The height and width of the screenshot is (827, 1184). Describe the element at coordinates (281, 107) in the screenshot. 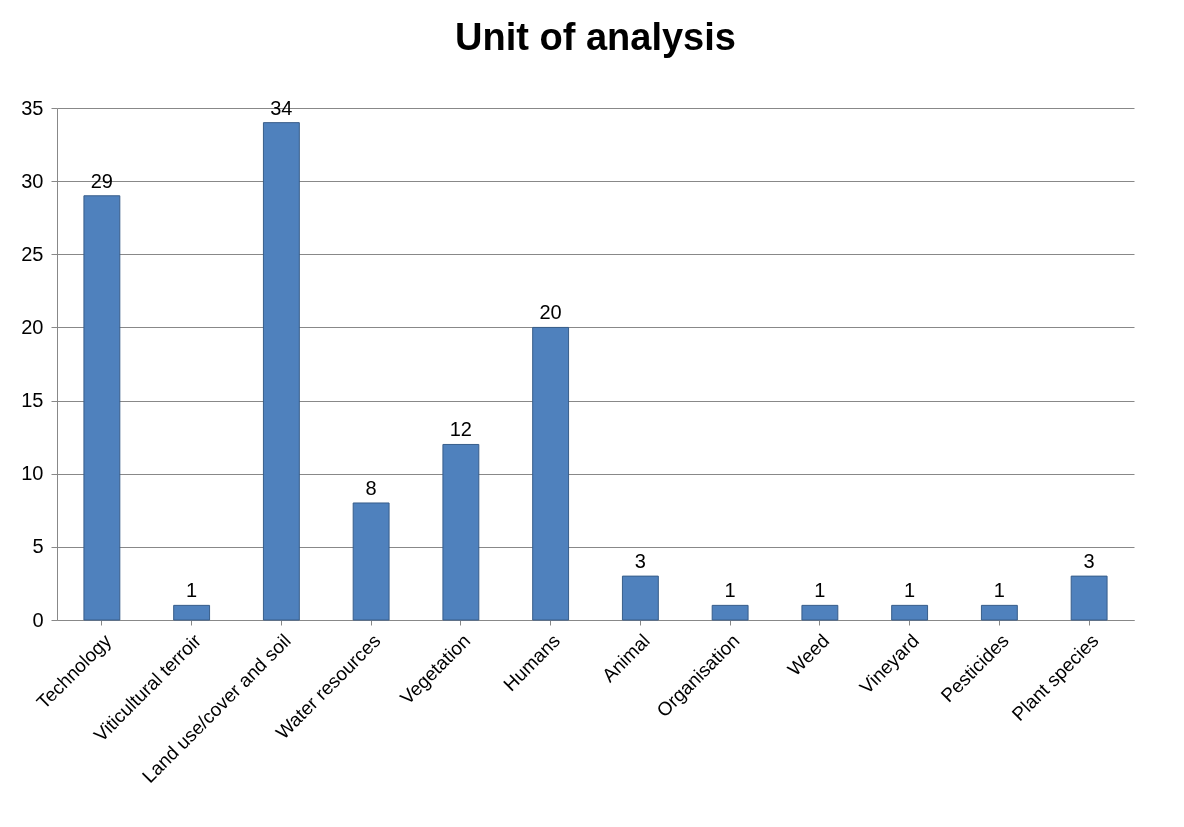

I see `data-label: 34` at that location.